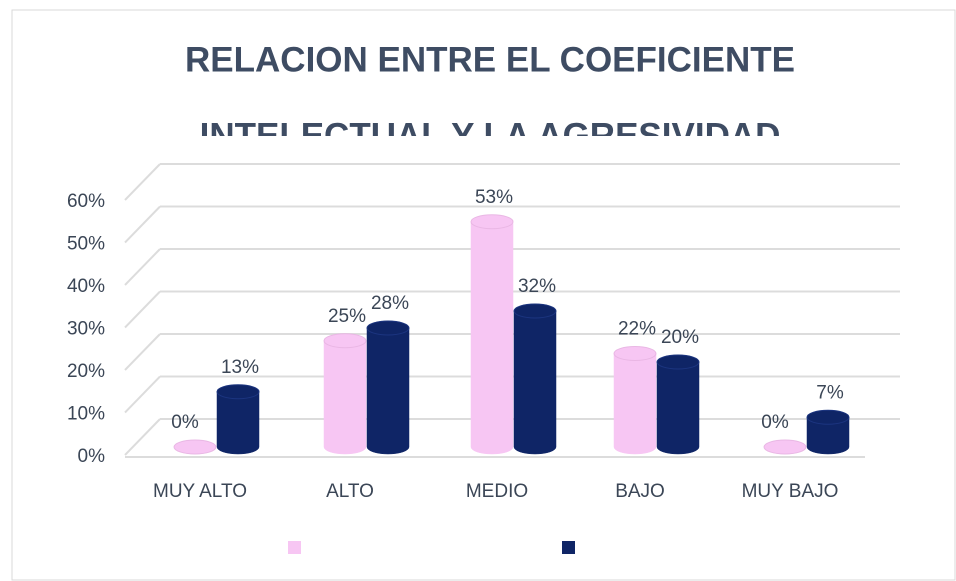 The width and height of the screenshot is (956, 581). What do you see at coordinates (86, 329) in the screenshot?
I see `y-tick-label: 30%` at bounding box center [86, 329].